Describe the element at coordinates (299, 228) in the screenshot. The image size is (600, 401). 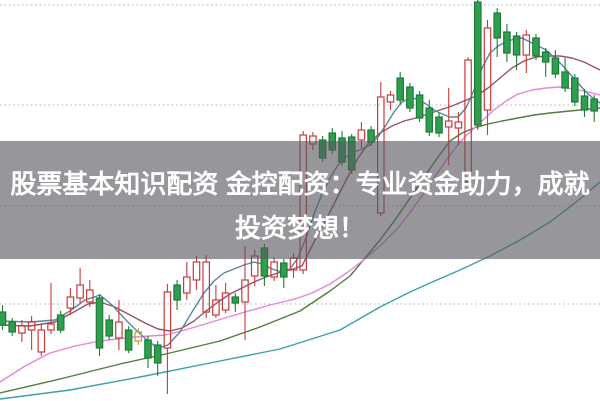
I see `headline-line-2: 投资梦想！` at that location.